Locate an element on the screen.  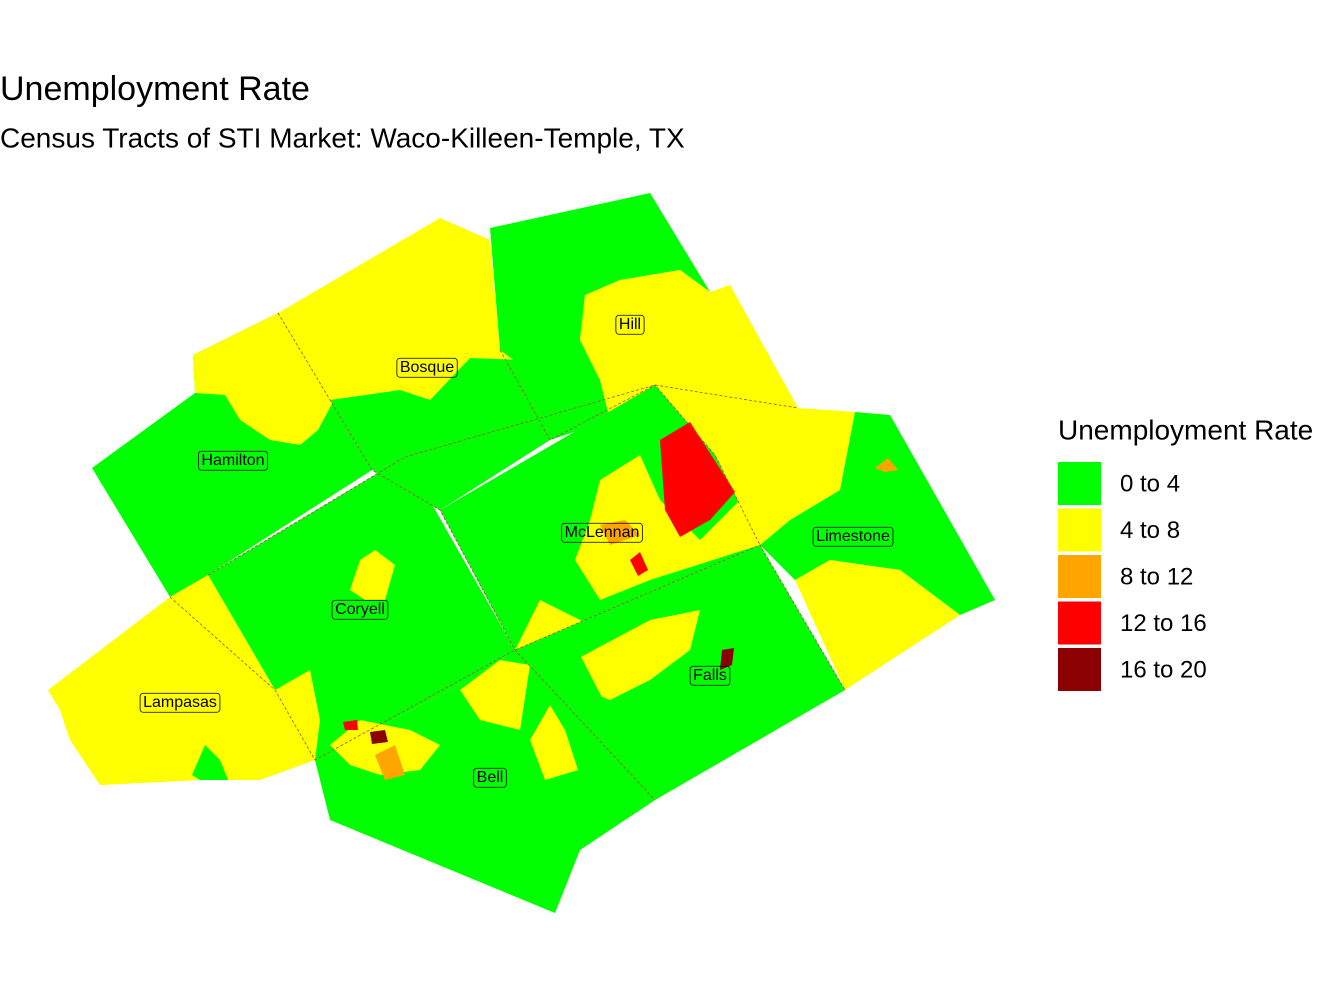
county-label: Hill is located at coordinates (630, 324).